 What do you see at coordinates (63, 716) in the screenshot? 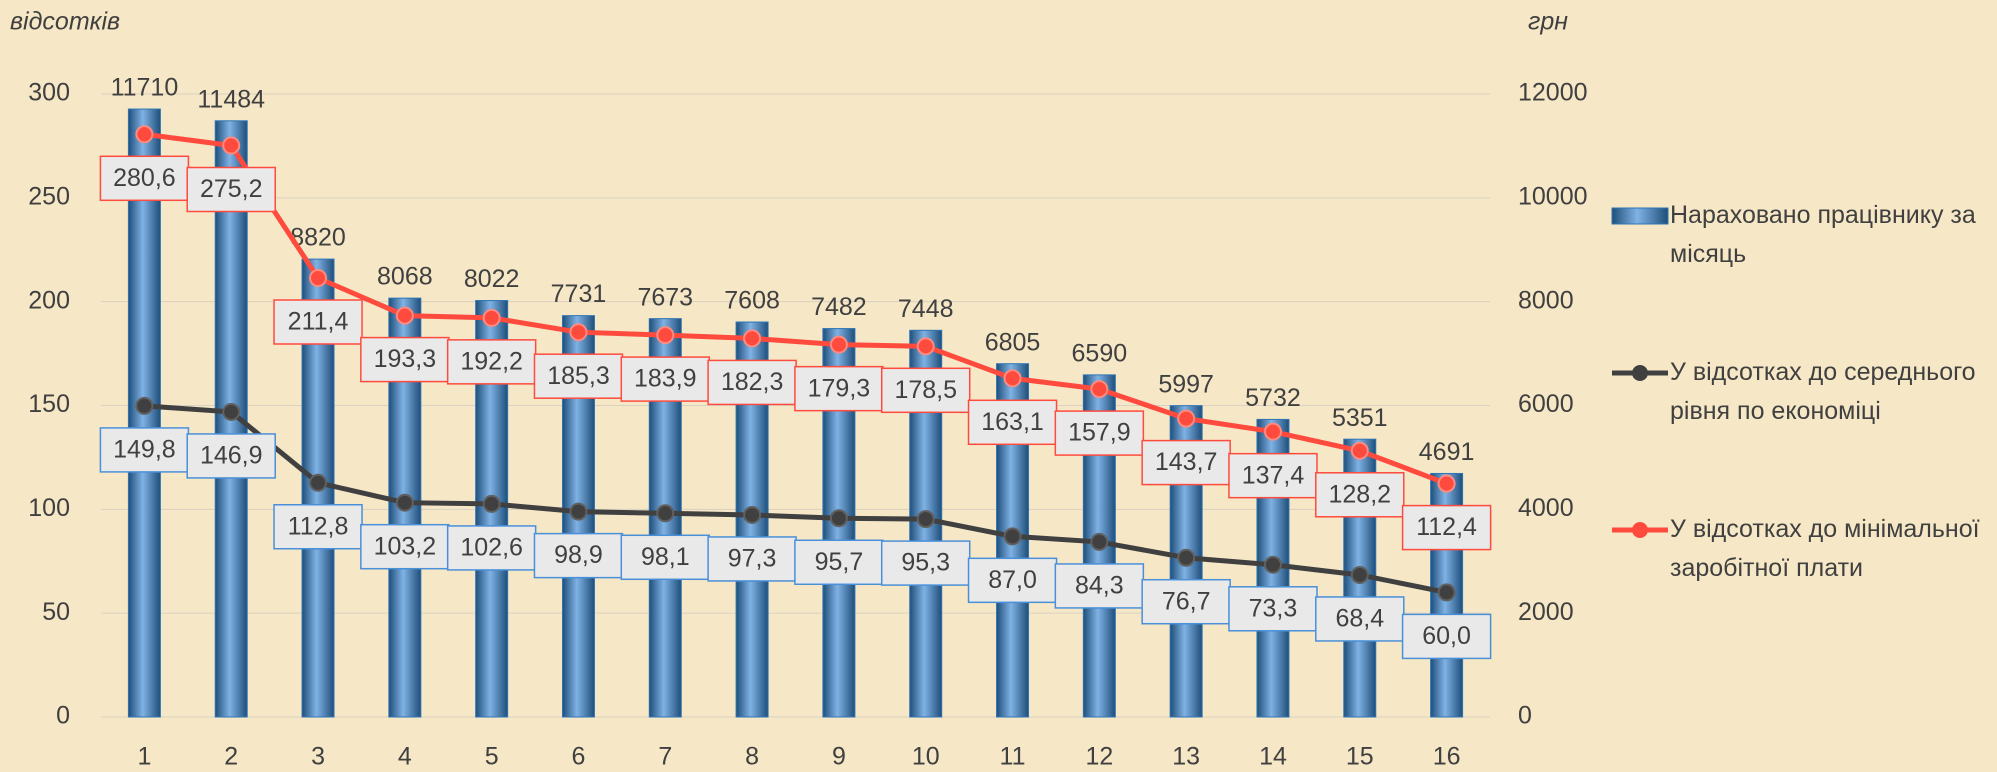
I see `y-tick-label: 0` at bounding box center [63, 716].